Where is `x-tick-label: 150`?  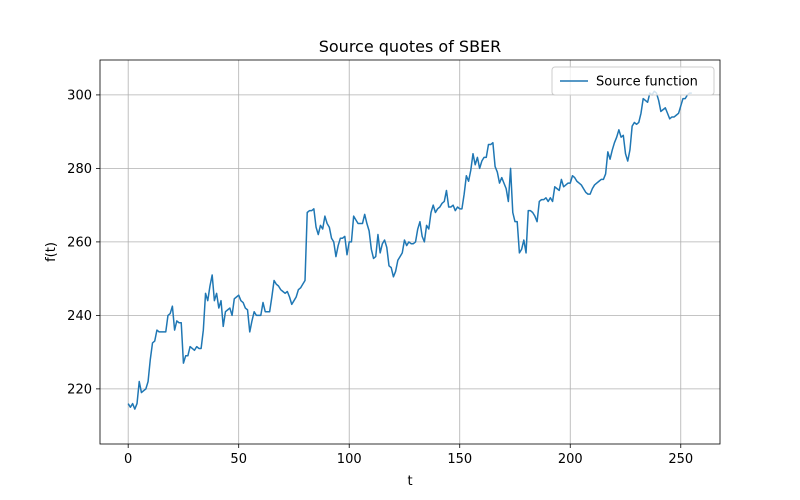 x-tick-label: 150 is located at coordinates (459, 459).